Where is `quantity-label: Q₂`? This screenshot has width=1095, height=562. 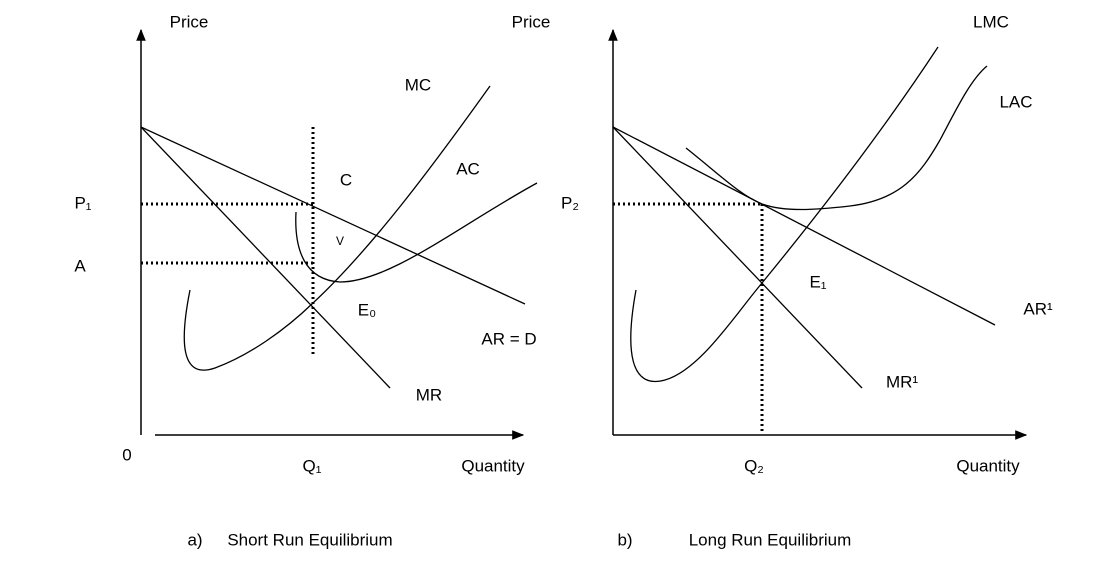 quantity-label: Q₂ is located at coordinates (754, 465).